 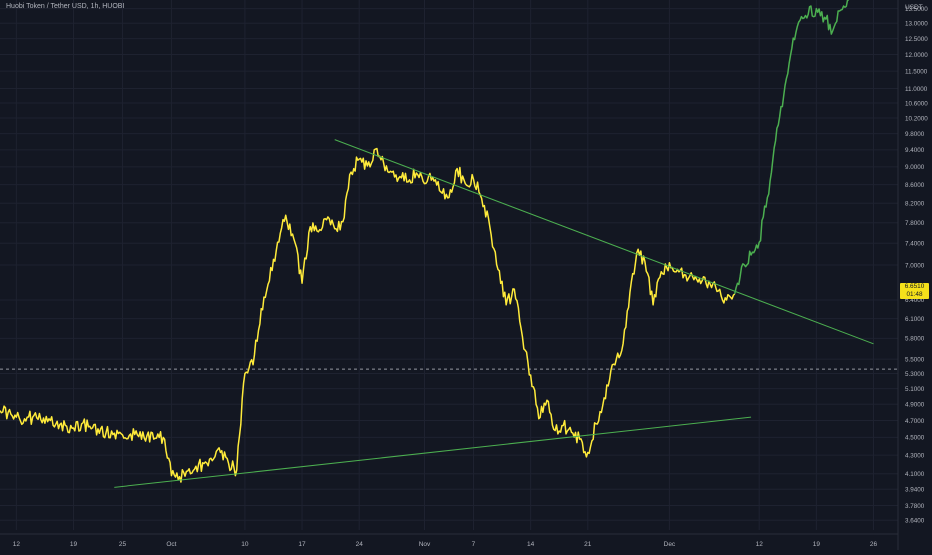 I want to click on y-tick-label: 11.5000, so click(x=916, y=71).